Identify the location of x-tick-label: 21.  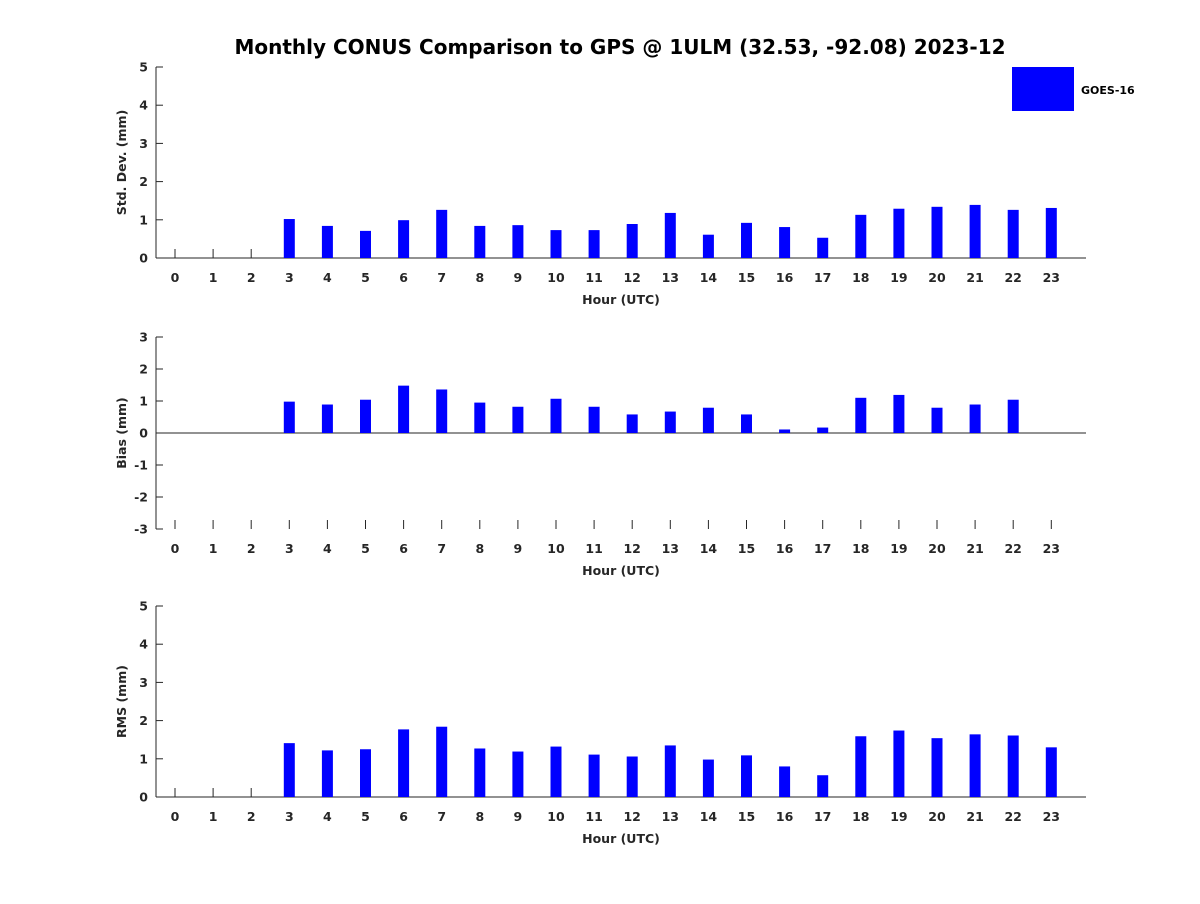
(974, 277).